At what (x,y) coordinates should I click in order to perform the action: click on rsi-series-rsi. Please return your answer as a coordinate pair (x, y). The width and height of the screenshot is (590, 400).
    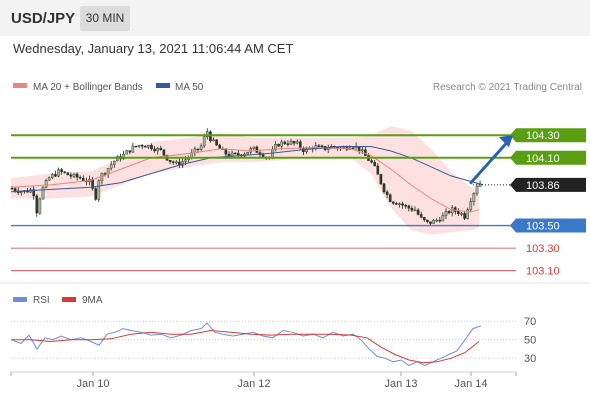
    Looking at the image, I should click on (246, 344).